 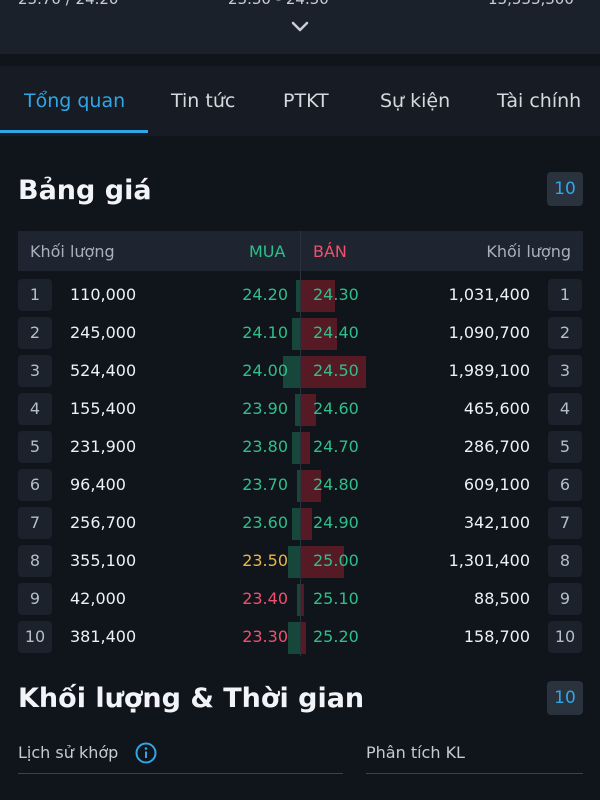 I want to click on bid-volume: 96,400, so click(x=98, y=484).